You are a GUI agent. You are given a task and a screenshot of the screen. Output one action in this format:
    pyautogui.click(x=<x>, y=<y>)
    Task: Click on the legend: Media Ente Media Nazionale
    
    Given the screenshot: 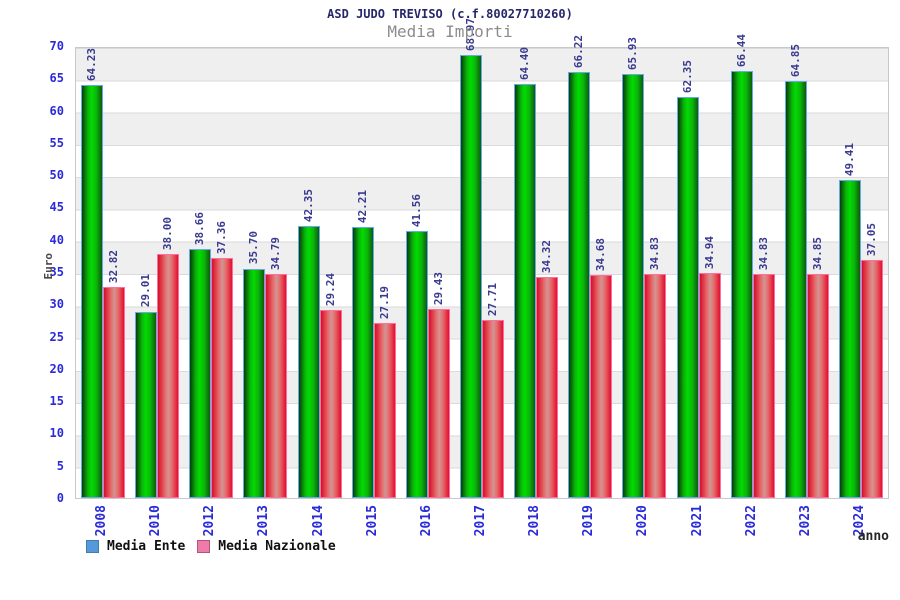 What is the action you would take?
    pyautogui.click(x=211, y=546)
    